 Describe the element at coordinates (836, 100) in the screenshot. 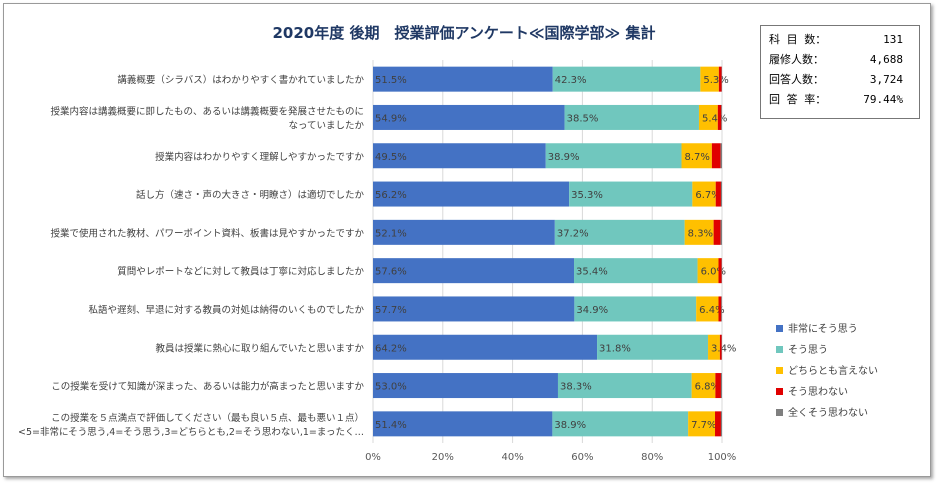

I see `stat-row-response-rate: 回 答 率： 79.44%` at that location.